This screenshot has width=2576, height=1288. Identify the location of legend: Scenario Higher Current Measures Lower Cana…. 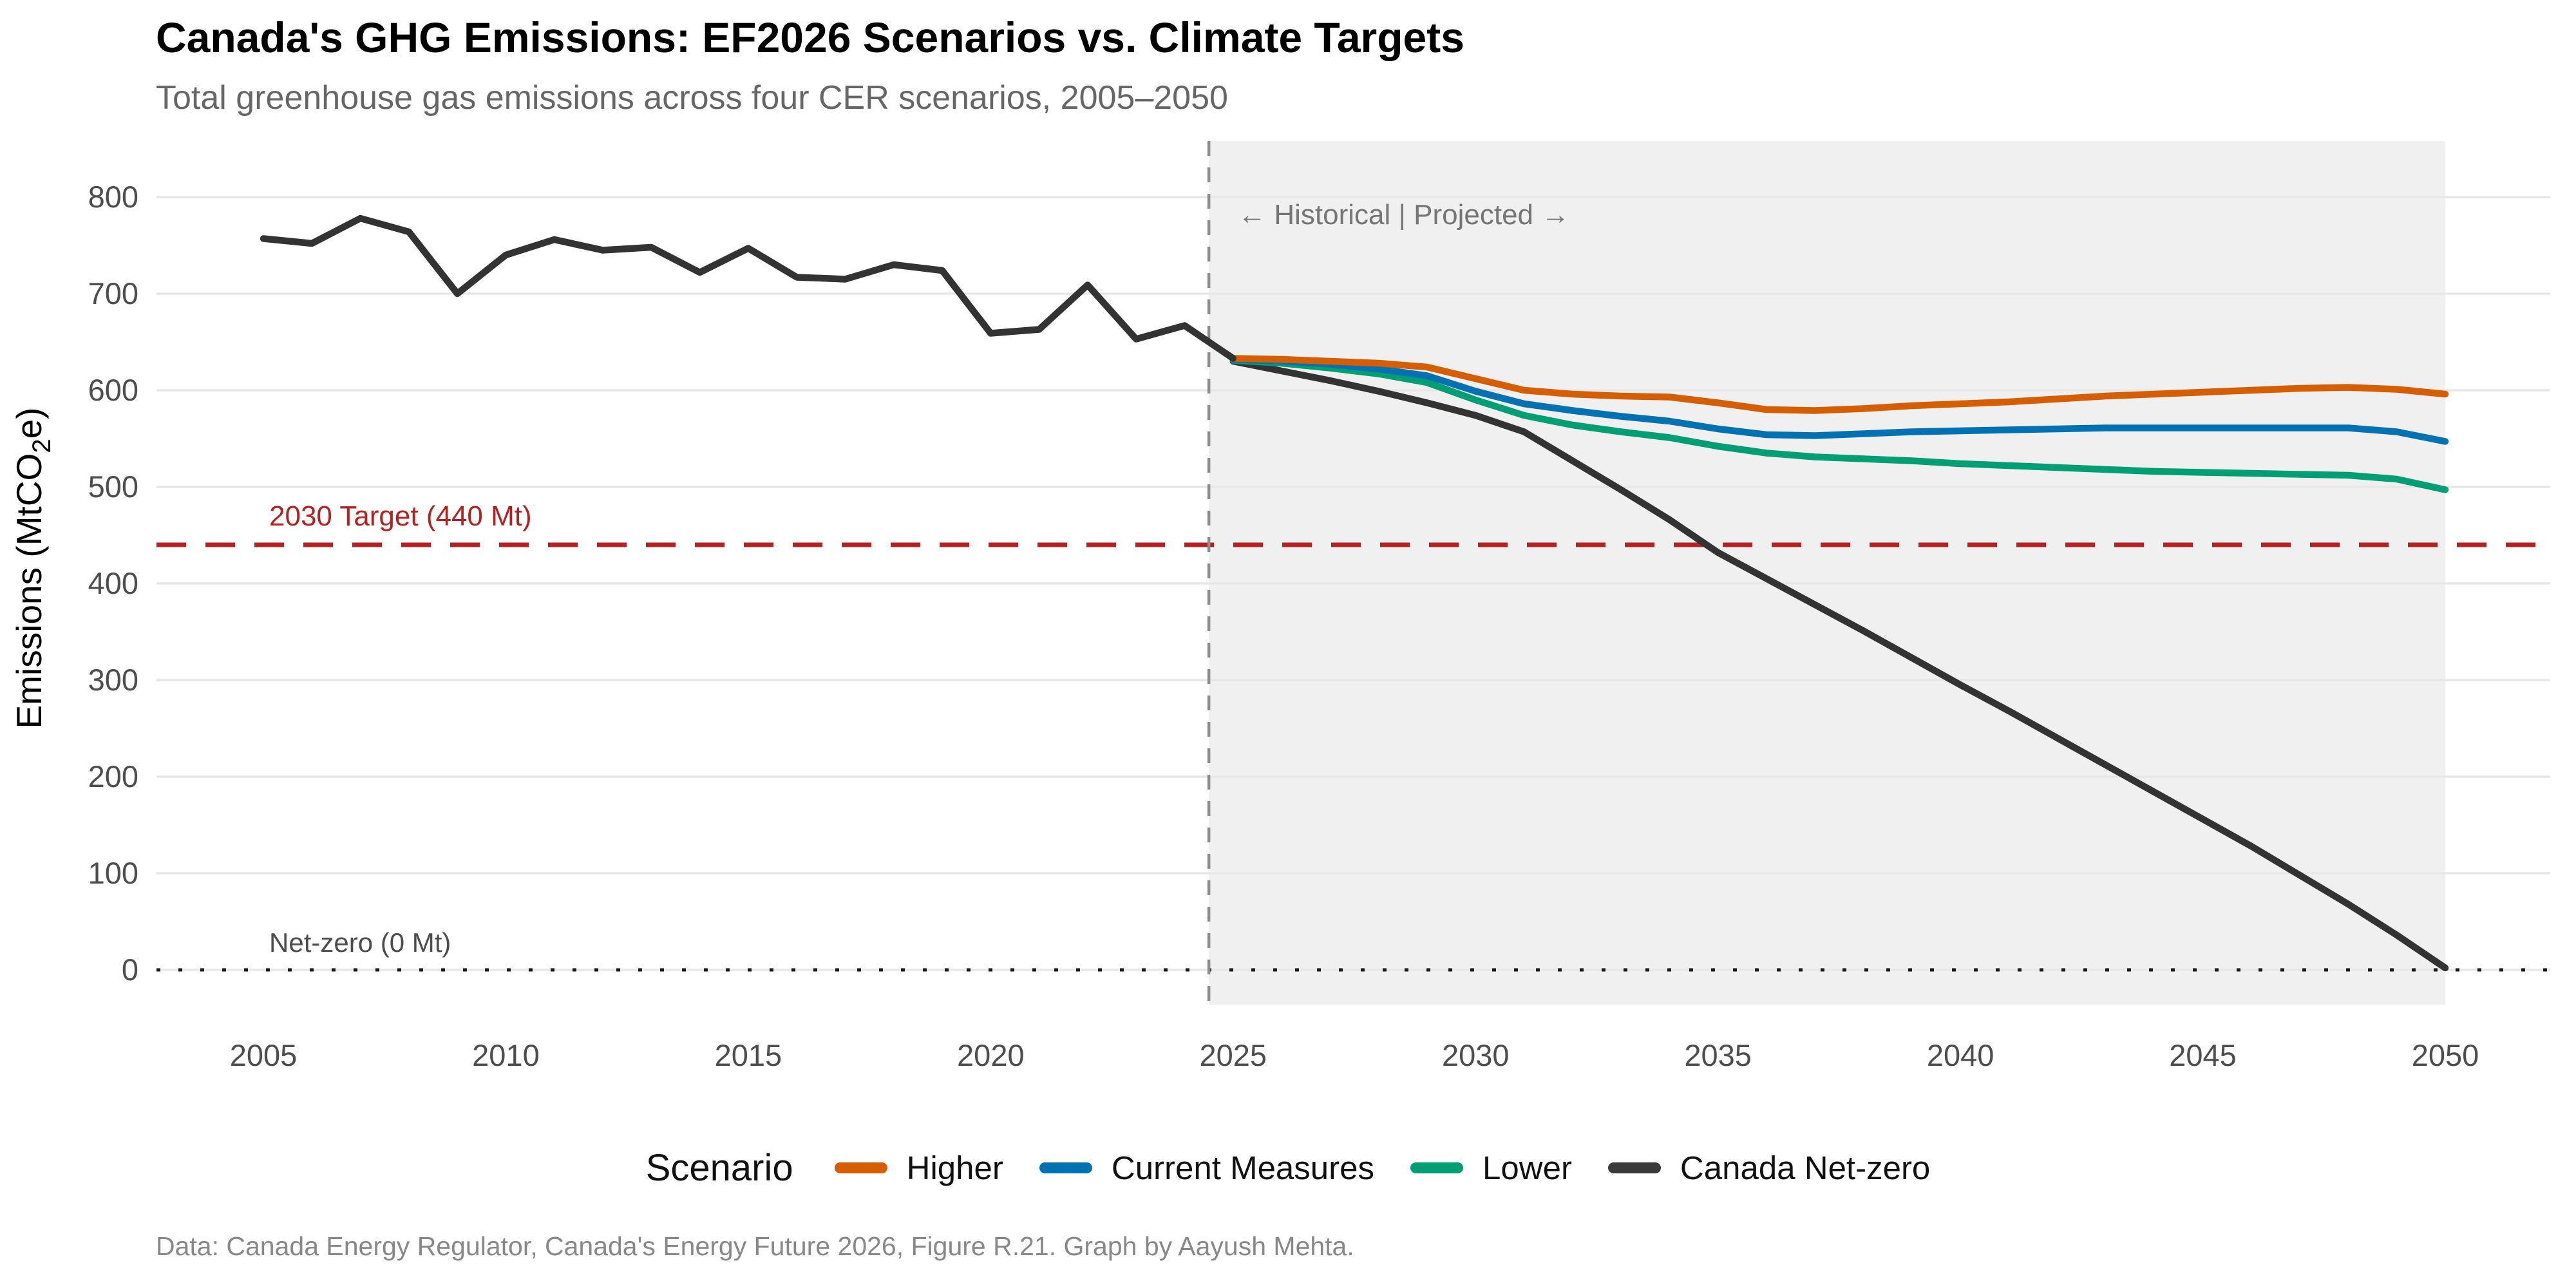
(1288, 1168).